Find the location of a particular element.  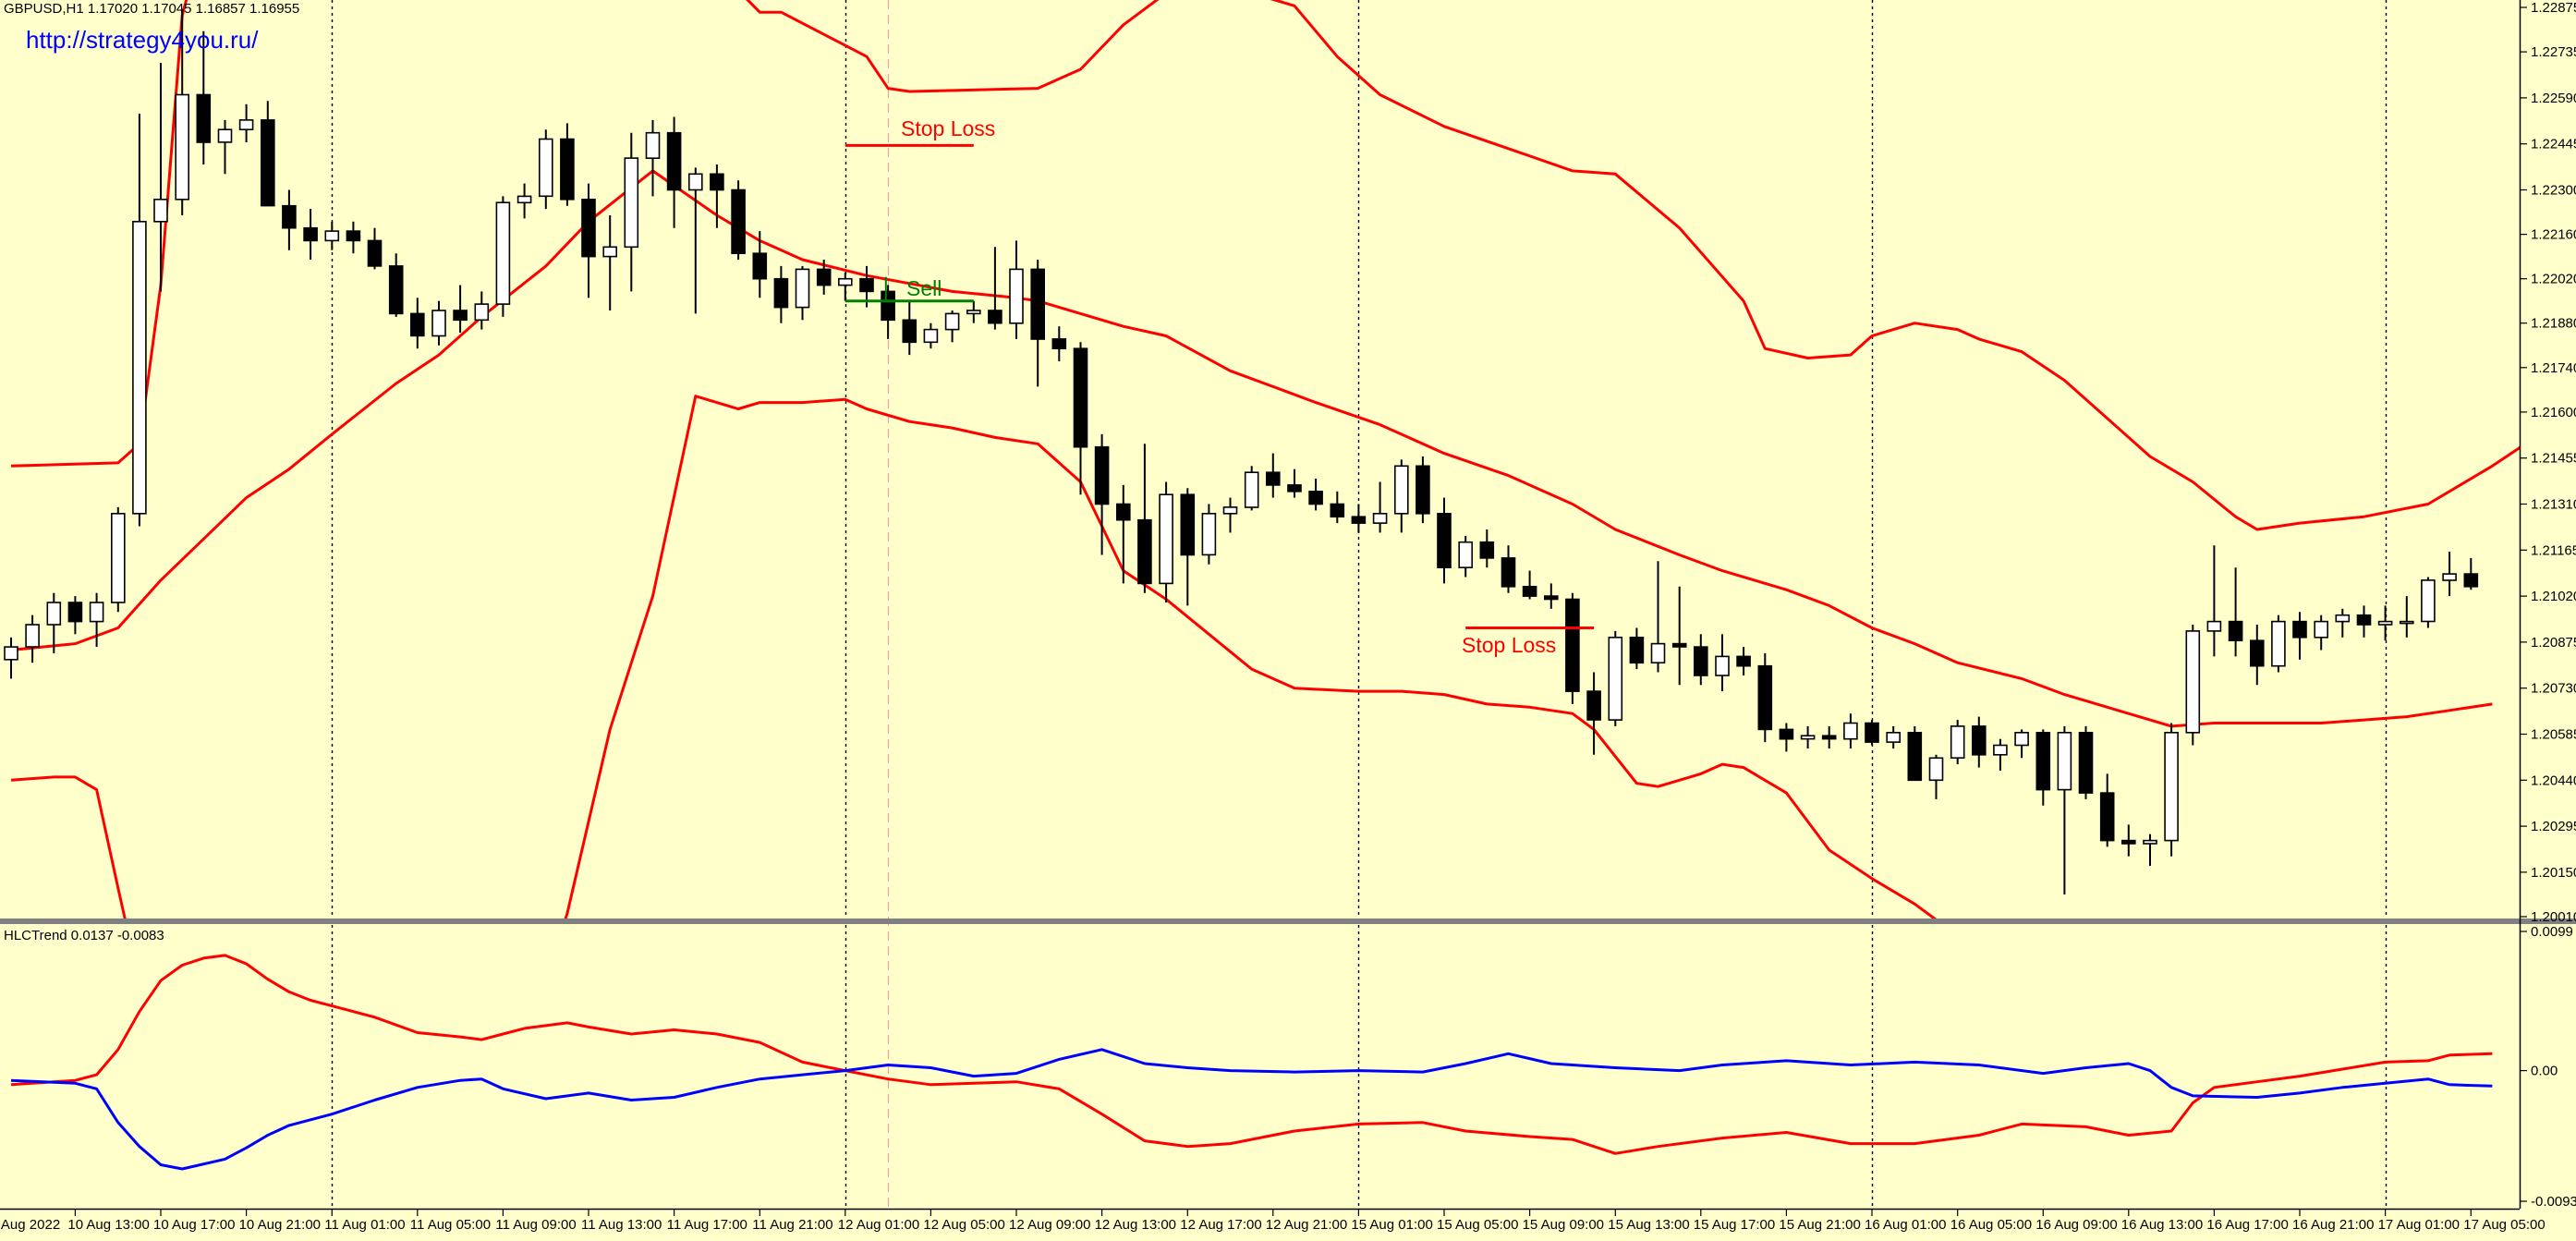

time-tick-label: 11 Aug 17:00 is located at coordinates (707, 1225).